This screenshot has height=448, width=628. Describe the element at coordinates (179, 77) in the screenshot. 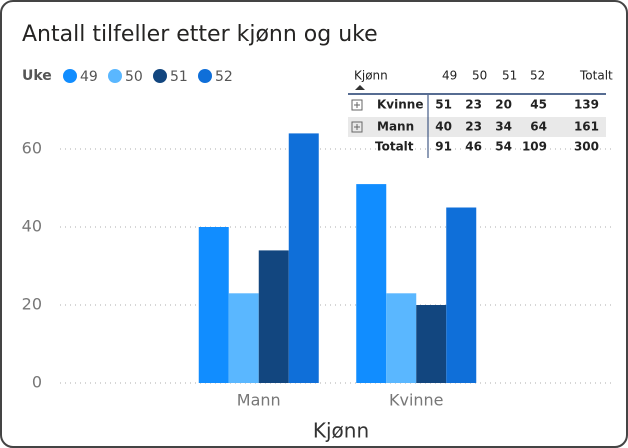

I see `legend-label: 51` at that location.